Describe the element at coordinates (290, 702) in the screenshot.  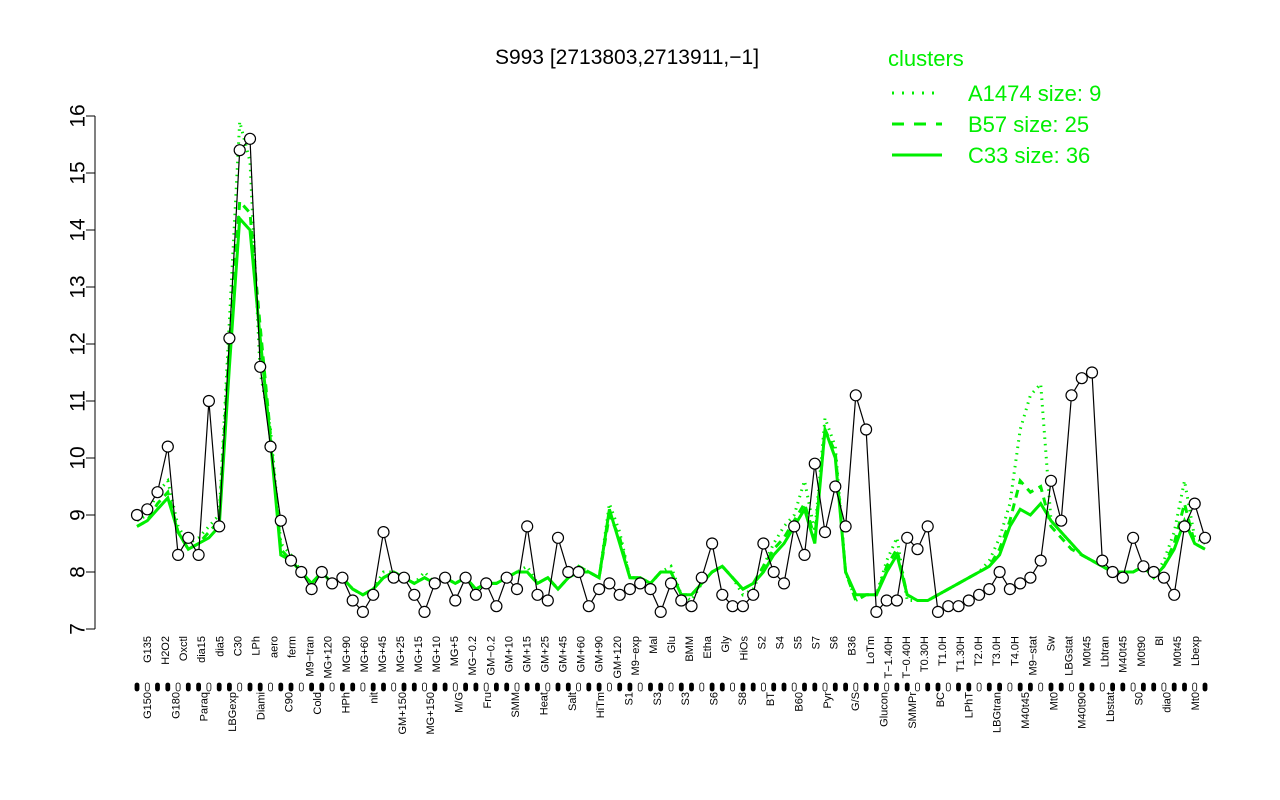
I see `x-tick-label-bottom: C90` at that location.